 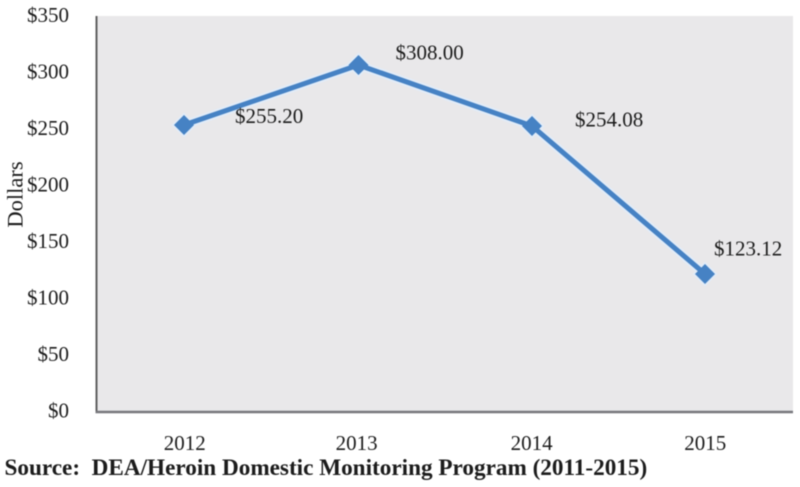 What do you see at coordinates (185, 443) in the screenshot?
I see `svg-text: 2012` at bounding box center [185, 443].